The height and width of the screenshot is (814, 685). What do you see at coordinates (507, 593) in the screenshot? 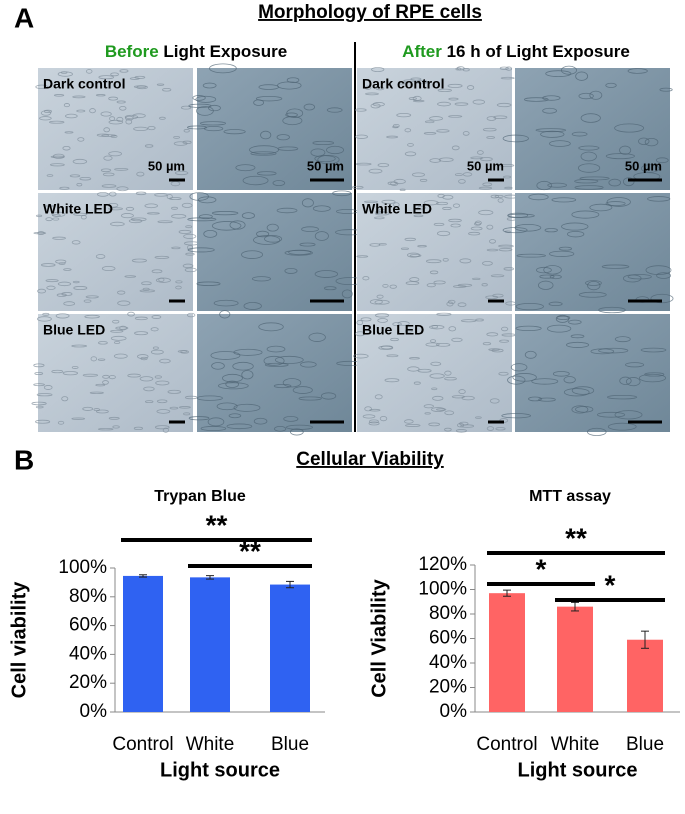
I see `error-bar` at bounding box center [507, 593].